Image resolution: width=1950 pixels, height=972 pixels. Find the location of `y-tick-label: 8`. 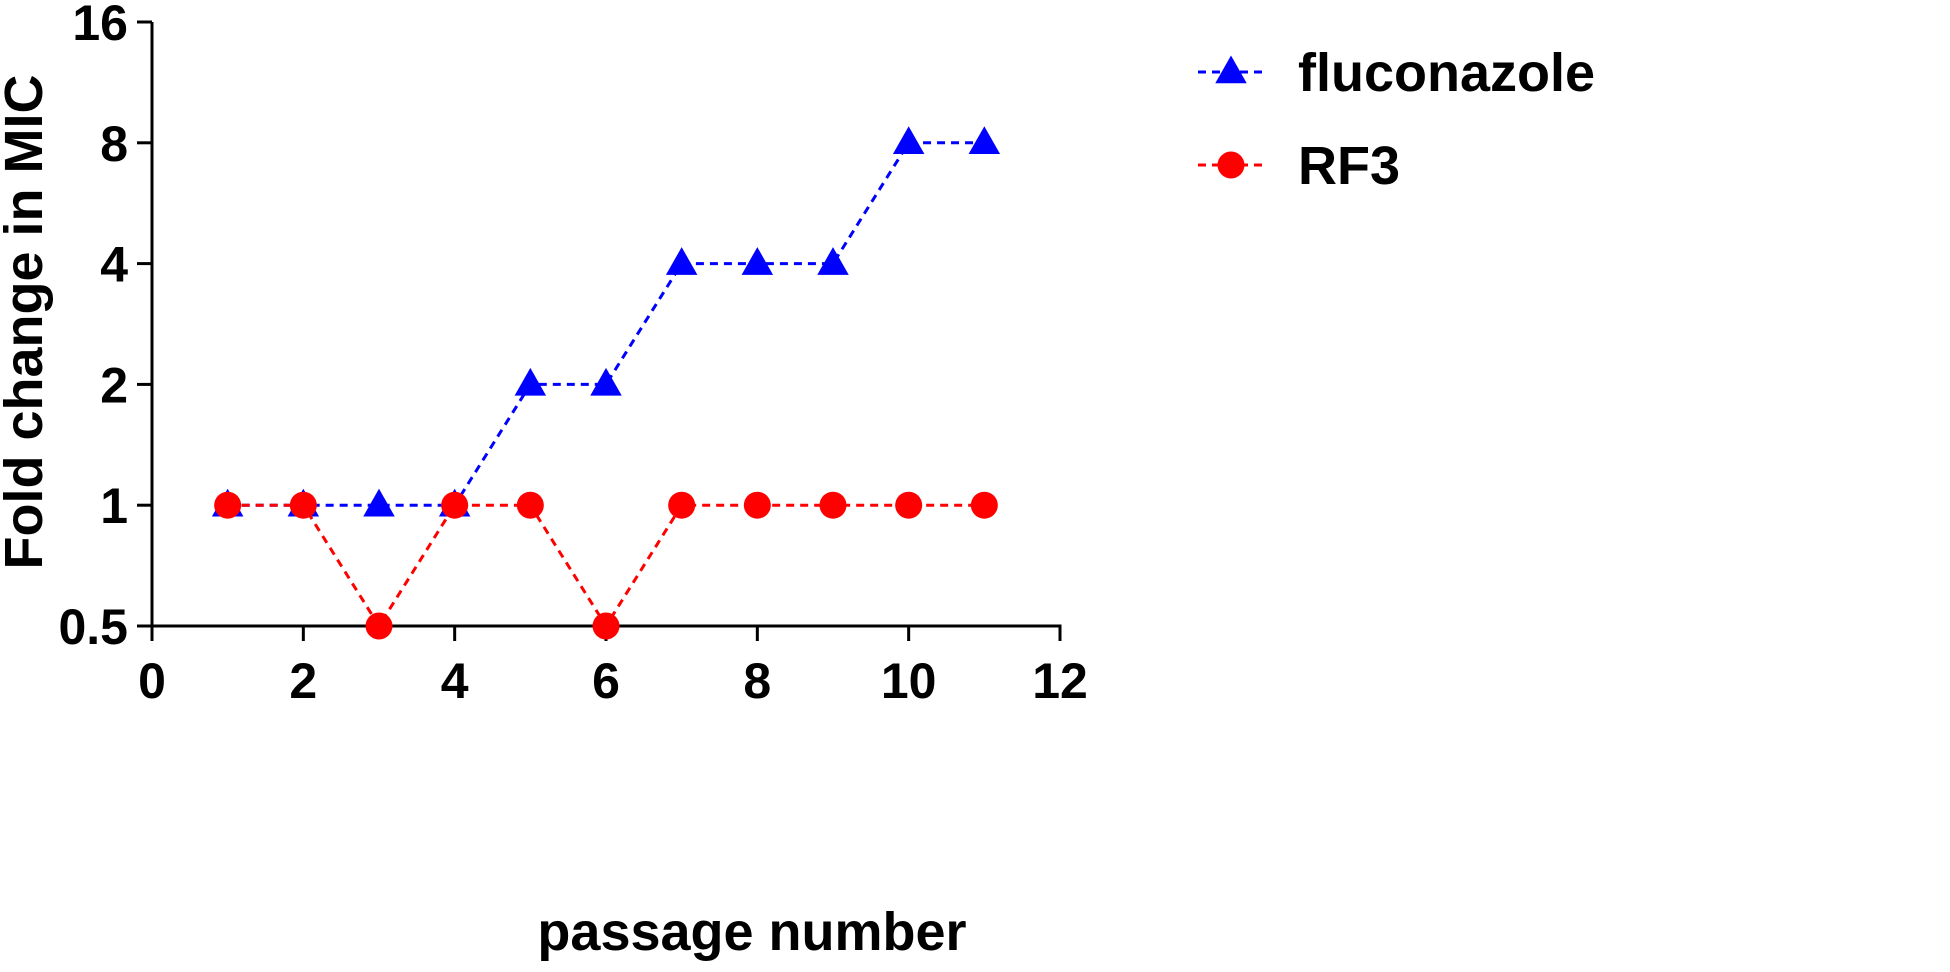

y-tick-label: 8 is located at coordinates (114, 144).